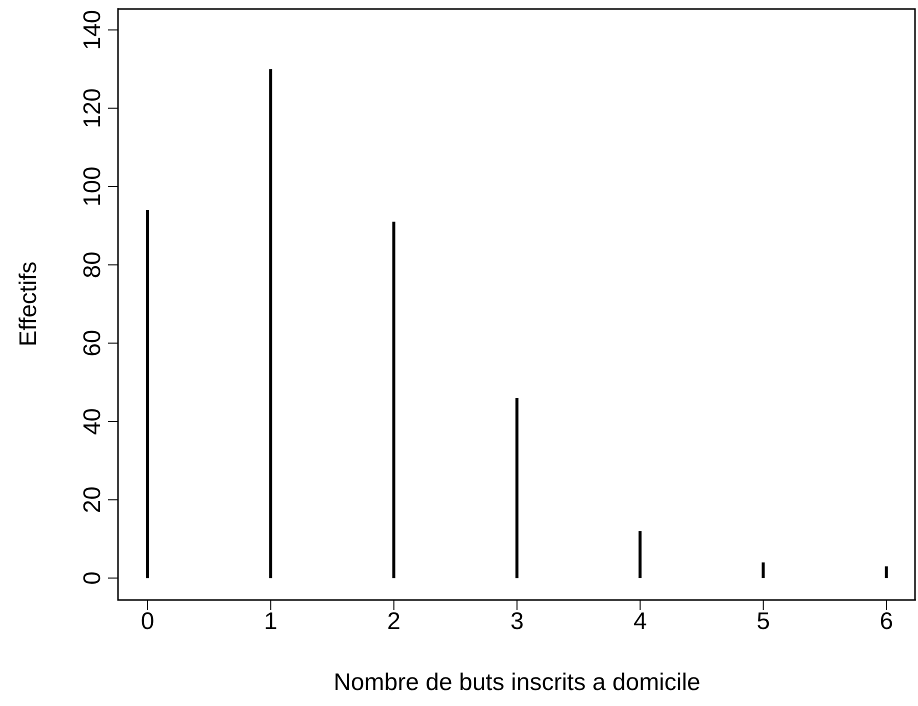 This screenshot has height=706, width=918. What do you see at coordinates (92, 264) in the screenshot?
I see `y-tick-label: 80` at bounding box center [92, 264].